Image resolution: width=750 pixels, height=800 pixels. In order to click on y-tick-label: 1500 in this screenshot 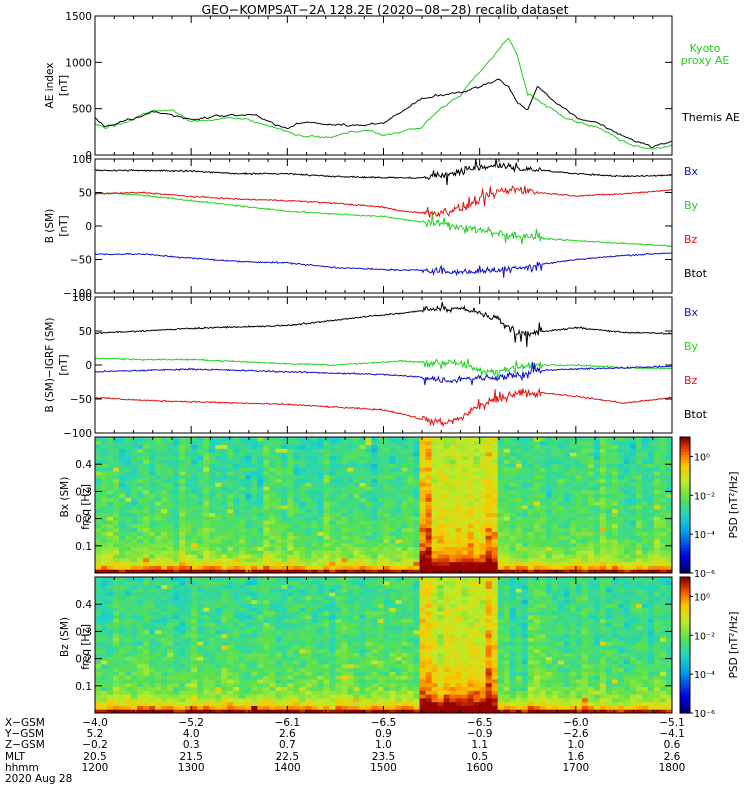, I will do `click(78, 17)`.